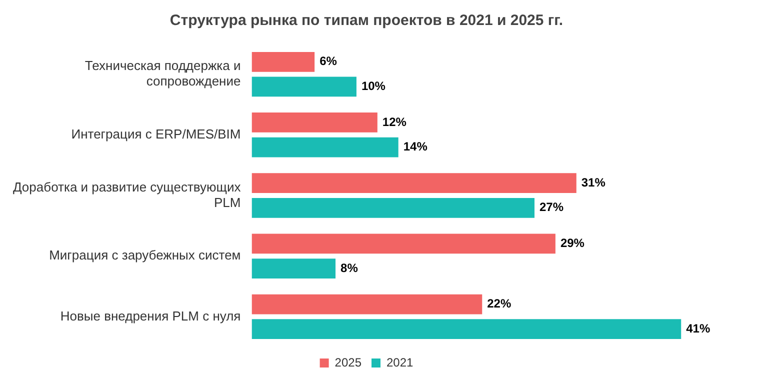  What do you see at coordinates (367, 21) in the screenshot?
I see `chart-title: Структура рынка по типам проектов в 2021 и 2025 гг.` at bounding box center [367, 21].